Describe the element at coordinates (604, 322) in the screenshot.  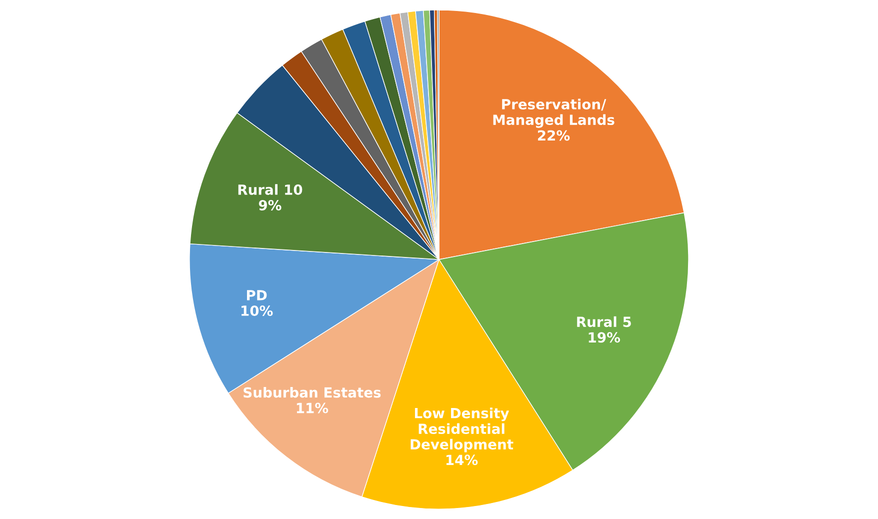
I see `slice-label: Rural 5` at that location.